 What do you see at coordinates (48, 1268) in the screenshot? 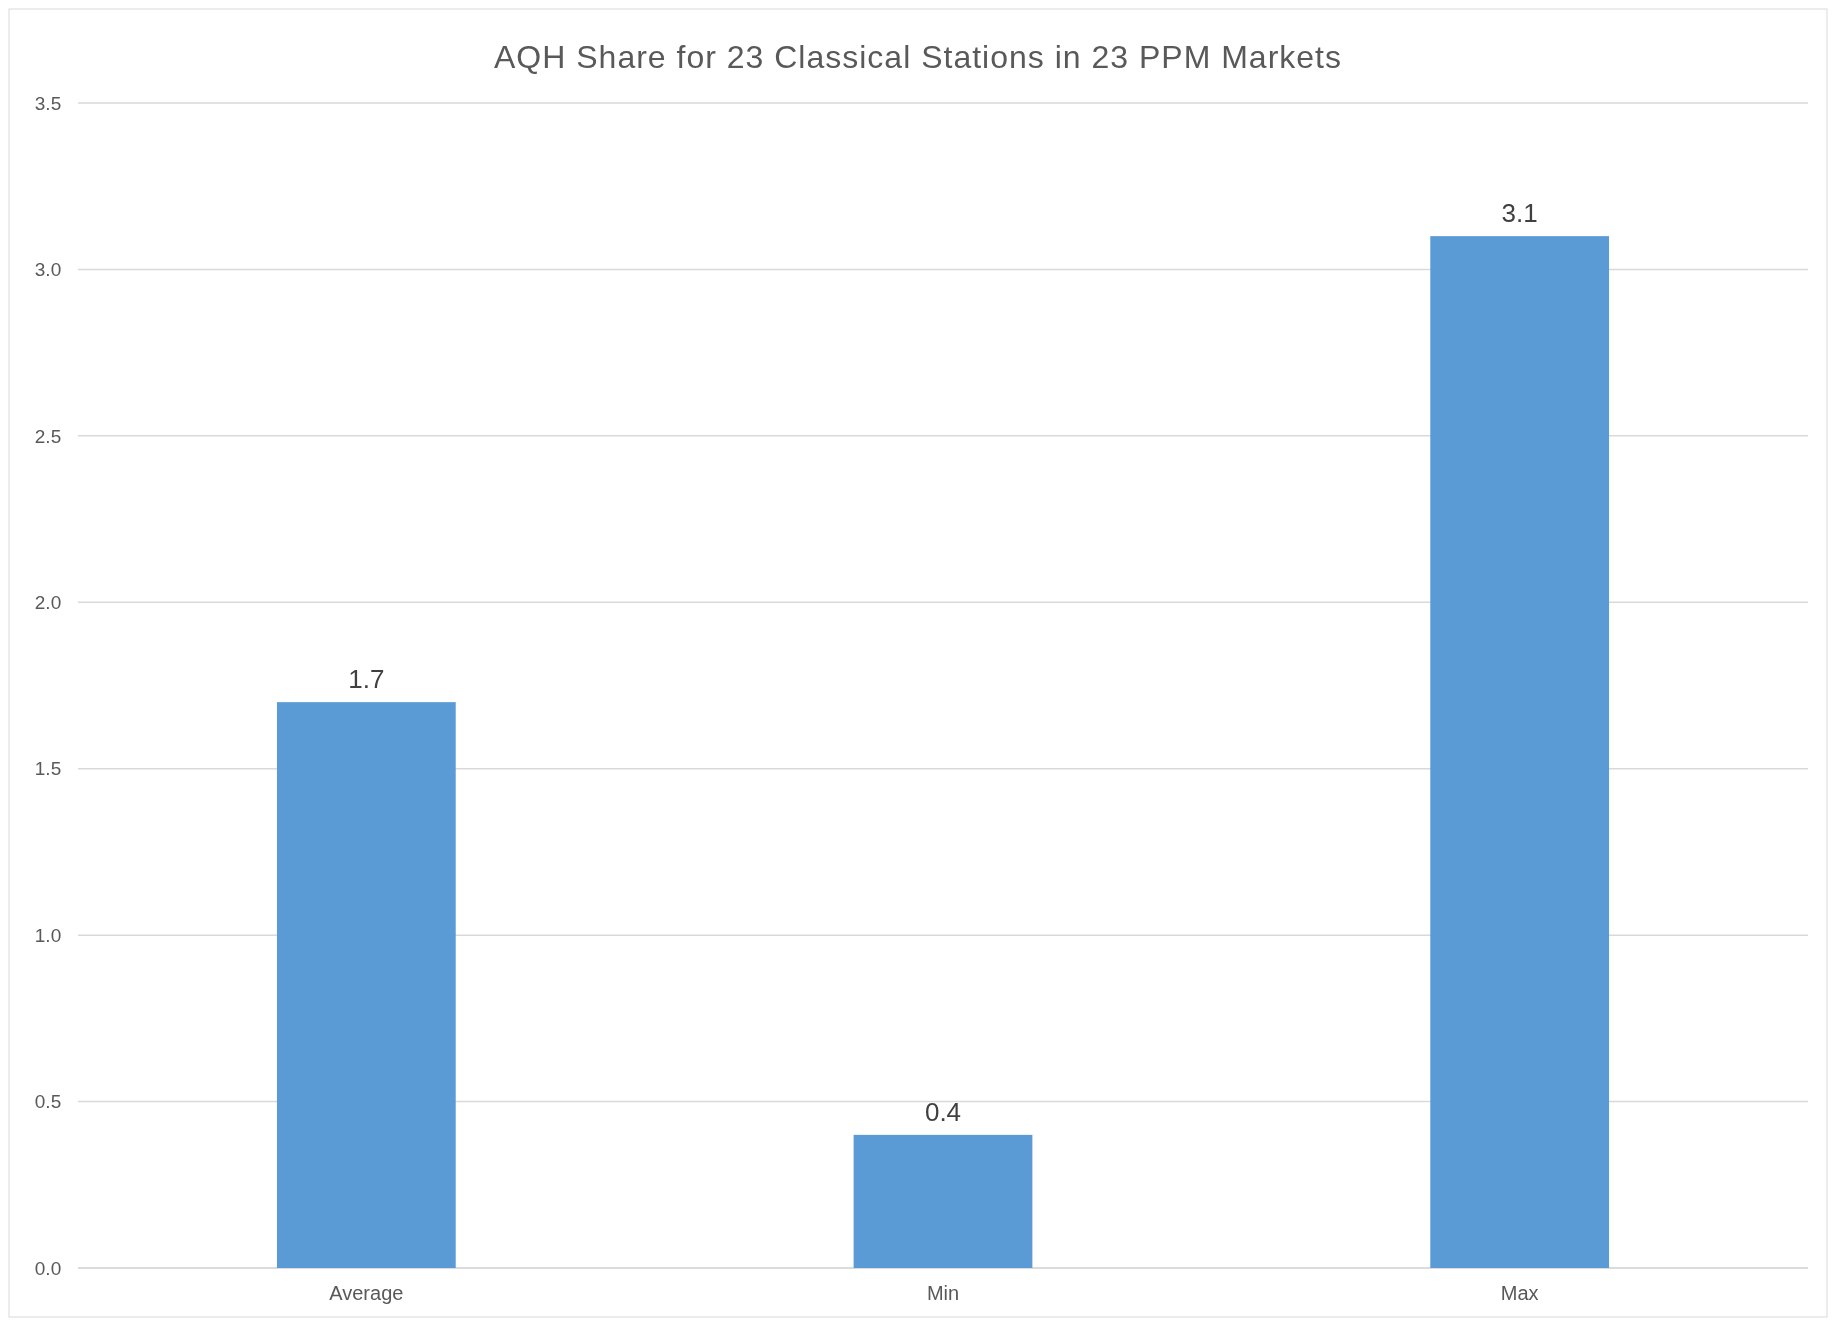
I see `y-tick-label: 0.0` at bounding box center [48, 1268].